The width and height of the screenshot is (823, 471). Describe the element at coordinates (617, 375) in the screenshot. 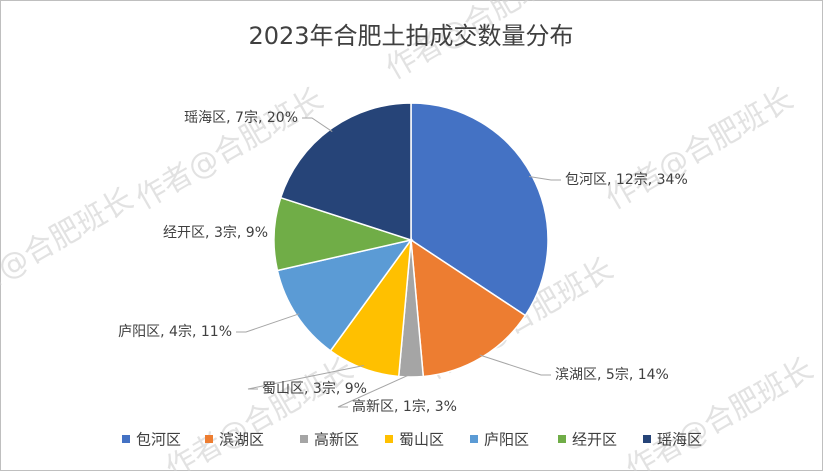

I see `label-part: 5宗` at that location.